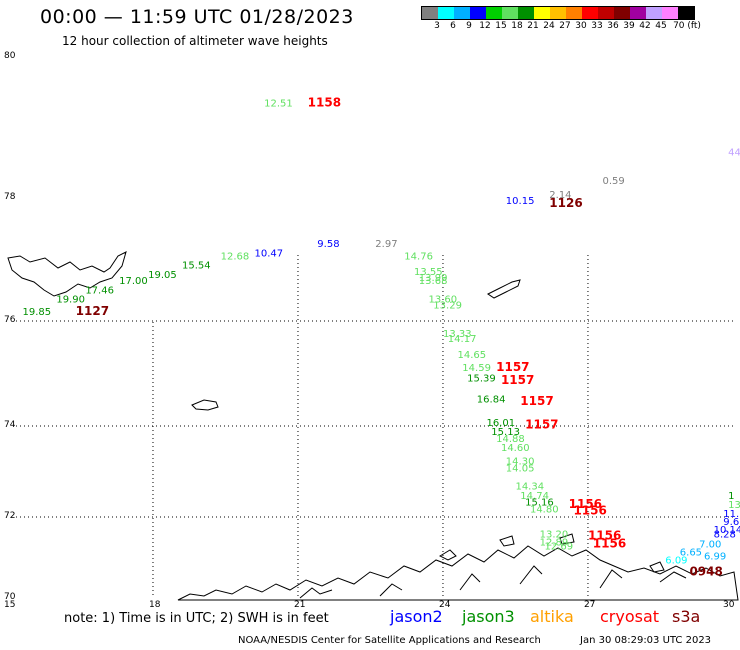  What do you see at coordinates (70, 300) in the screenshot?
I see `wave-height-value: 19.90` at bounding box center [70, 300].